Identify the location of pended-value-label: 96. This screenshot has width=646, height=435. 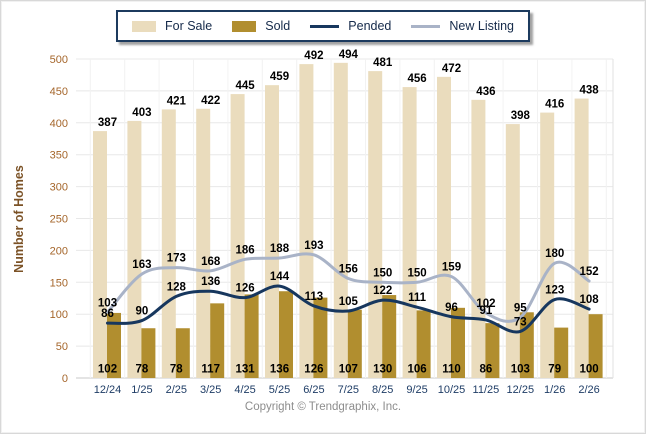
(451, 308).